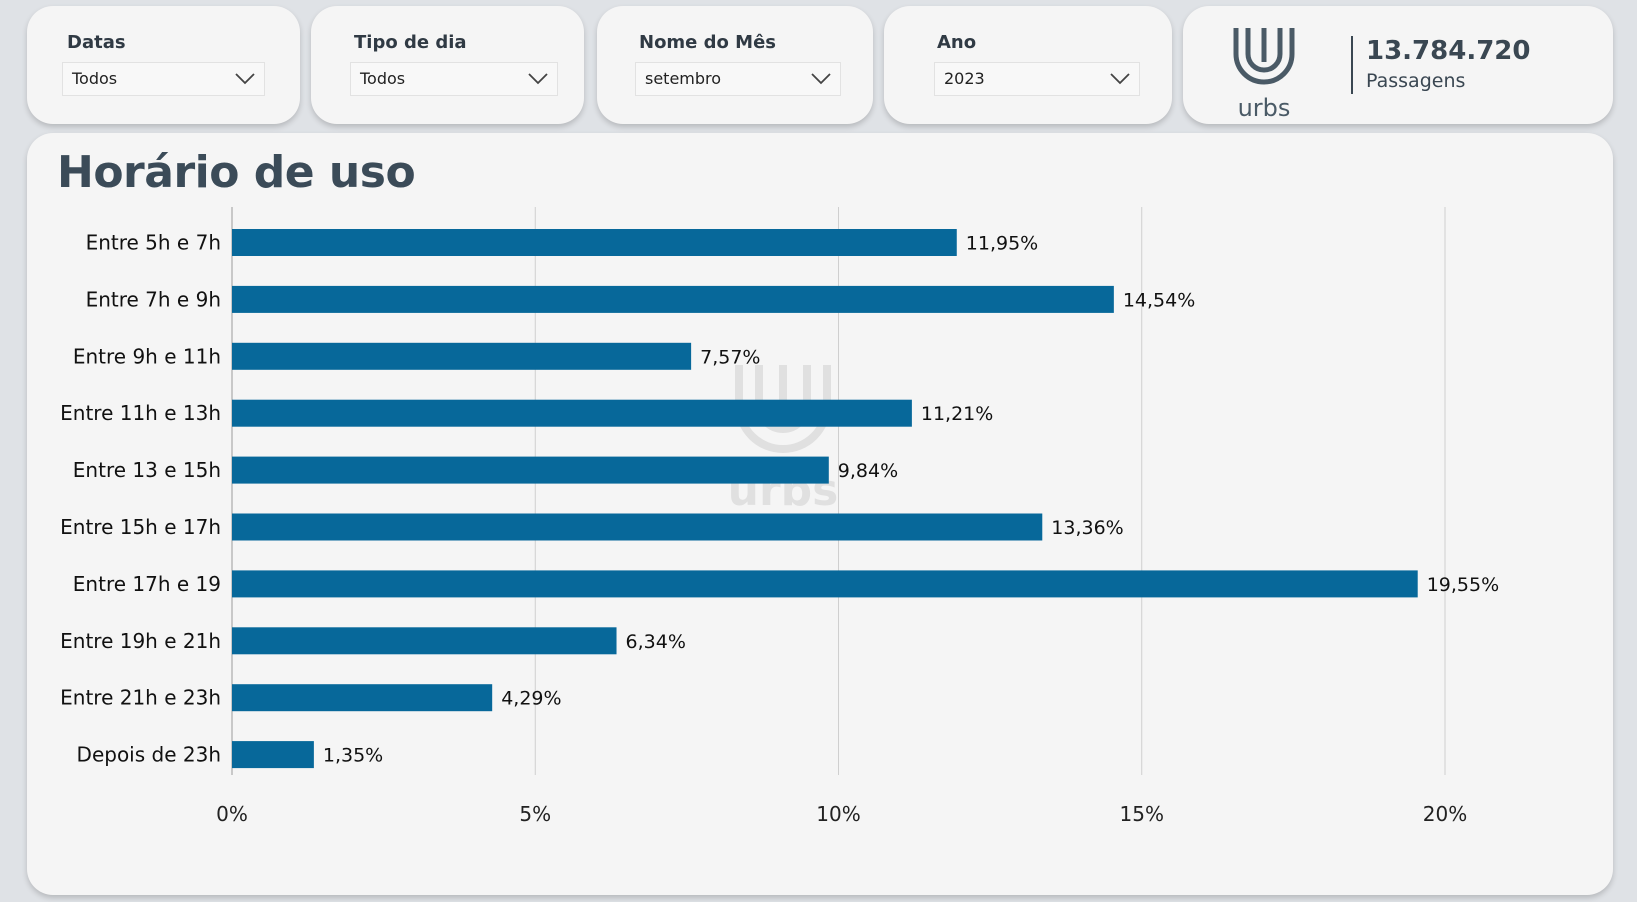 The height and width of the screenshot is (902, 1637). I want to click on filter-label-tipo-de-dia: Tipo de dia, so click(410, 42).